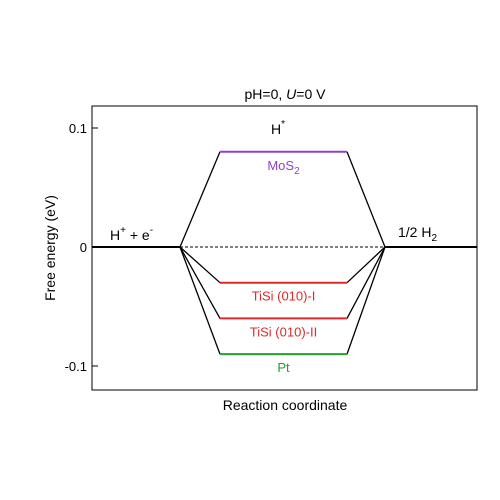 The image size is (500, 500). Describe the element at coordinates (200, 265) in the screenshot. I see `series-1-left-connector` at that location.